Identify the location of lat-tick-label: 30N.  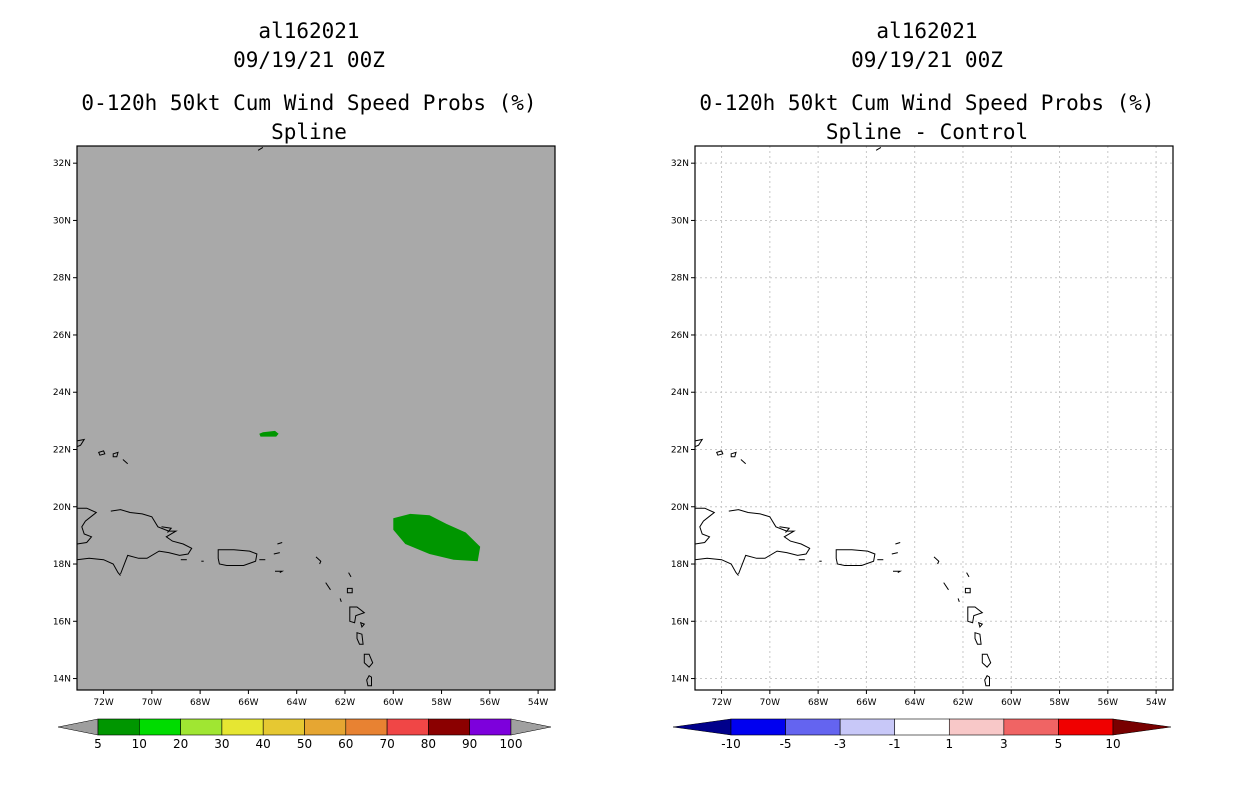
(62, 221).